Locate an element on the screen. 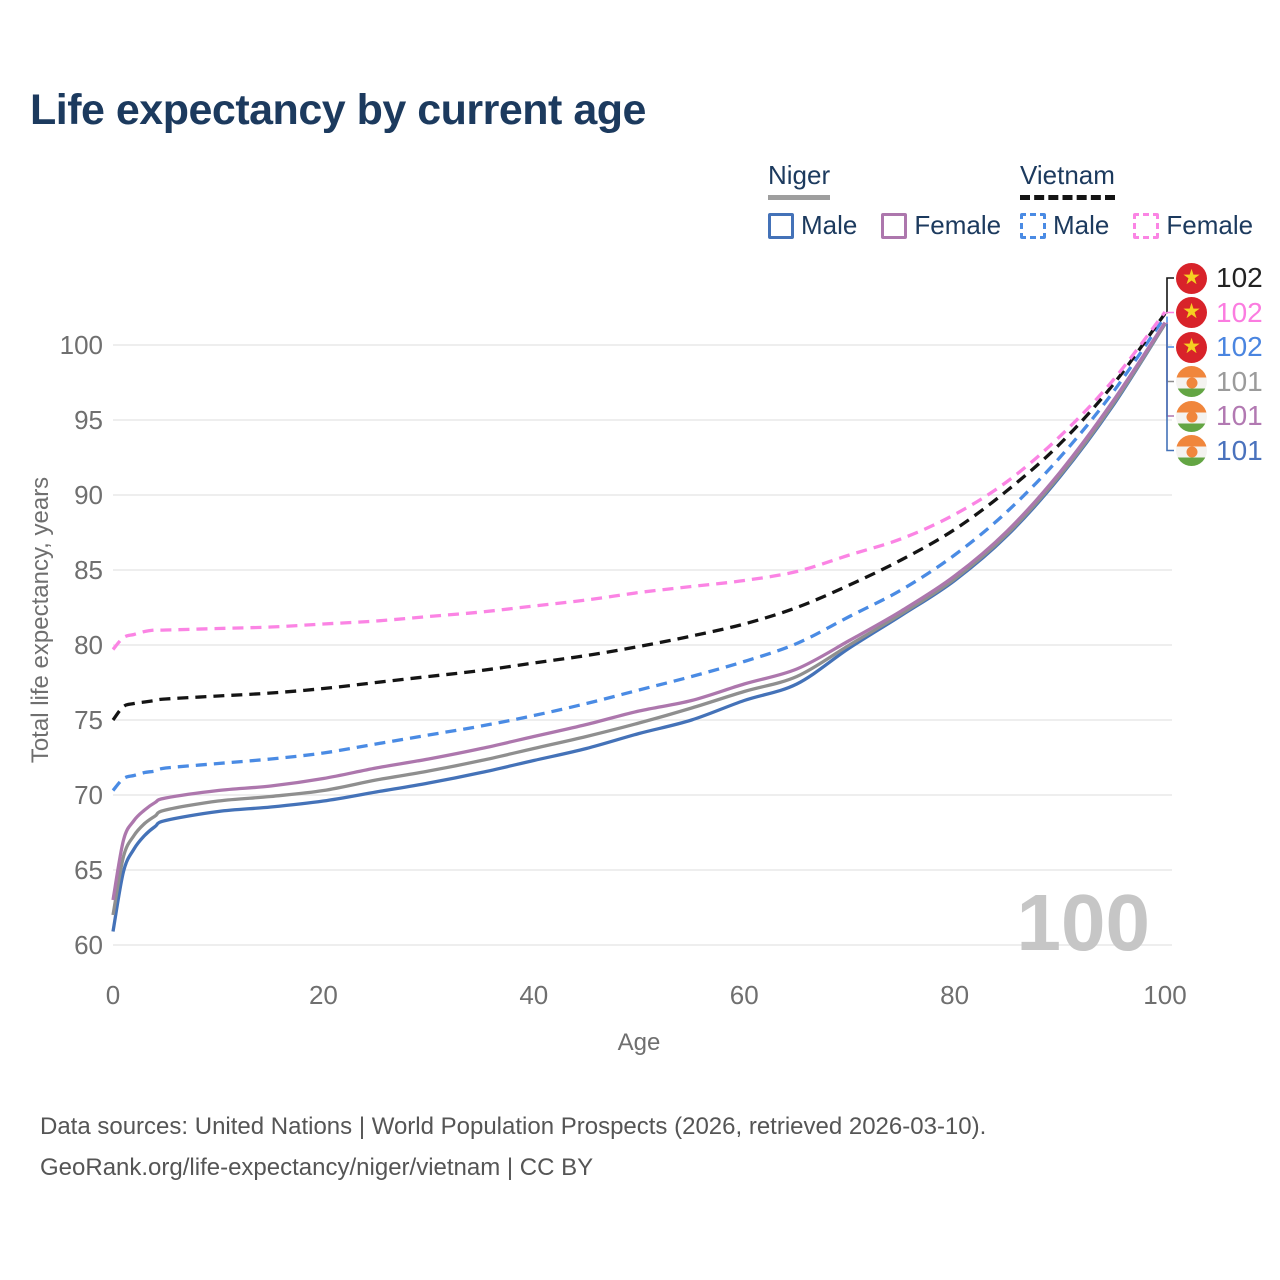  y-tick-label: 75 is located at coordinates (88, 720).